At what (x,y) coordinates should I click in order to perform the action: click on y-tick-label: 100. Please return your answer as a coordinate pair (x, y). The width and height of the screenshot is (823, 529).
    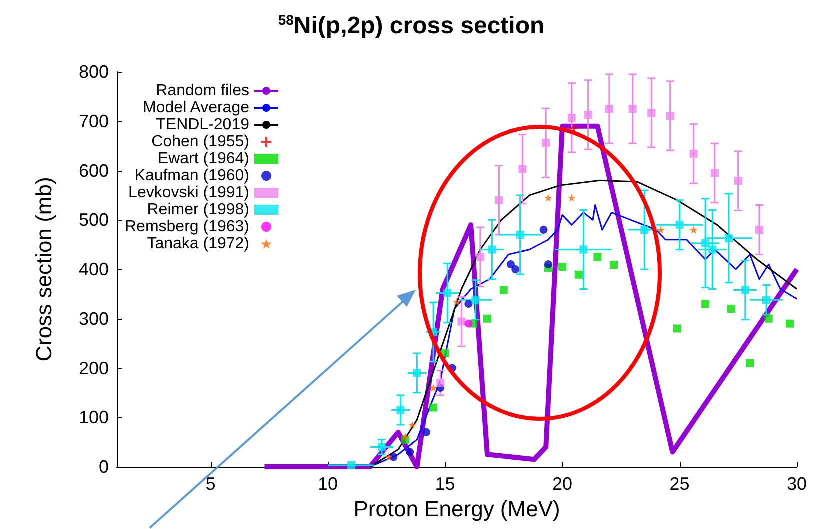
    Looking at the image, I should click on (93, 418).